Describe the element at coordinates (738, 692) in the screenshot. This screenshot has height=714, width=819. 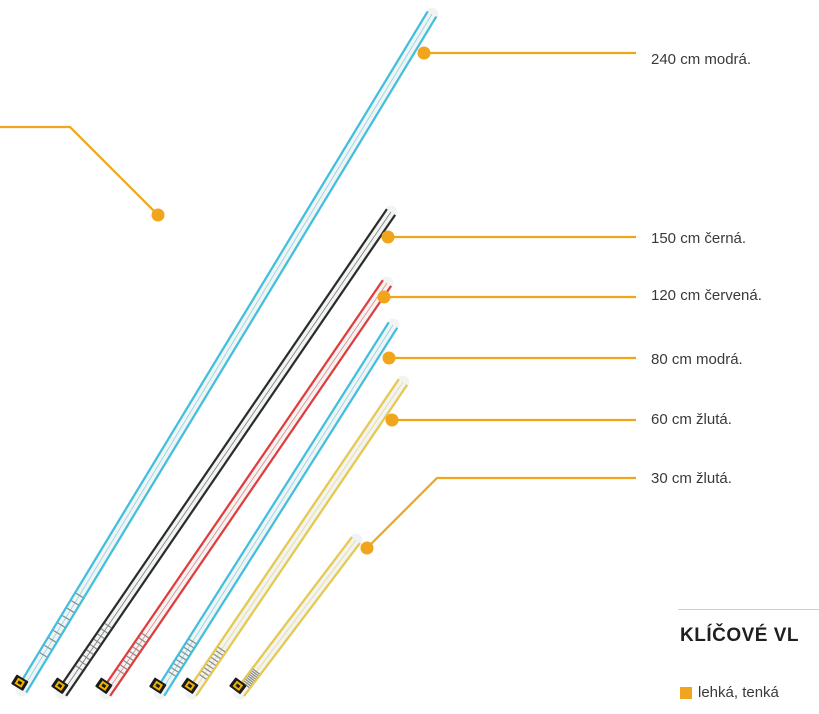
I see `feature-bullet-text: lehká, tenká` at that location.